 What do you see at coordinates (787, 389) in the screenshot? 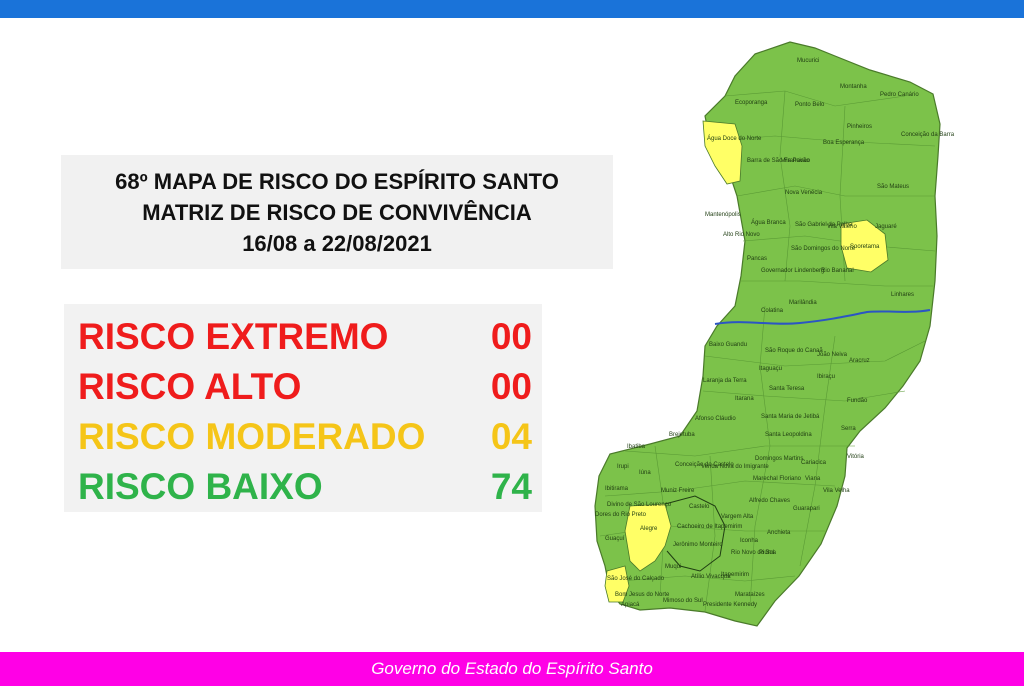
I see `map-label: Santa Teresa` at bounding box center [787, 389].